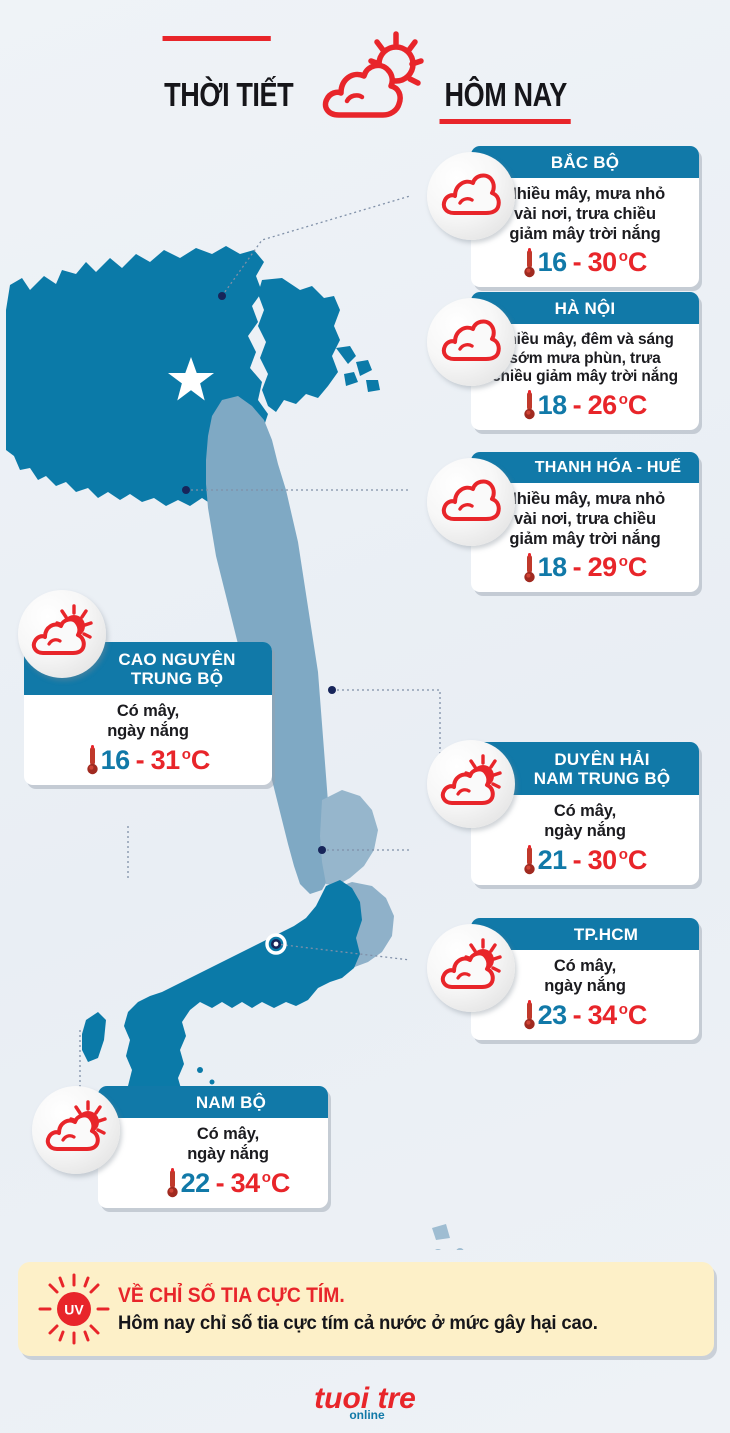  What do you see at coordinates (213, 1102) in the screenshot?
I see `card-title: NAM BỘ` at bounding box center [213, 1102].